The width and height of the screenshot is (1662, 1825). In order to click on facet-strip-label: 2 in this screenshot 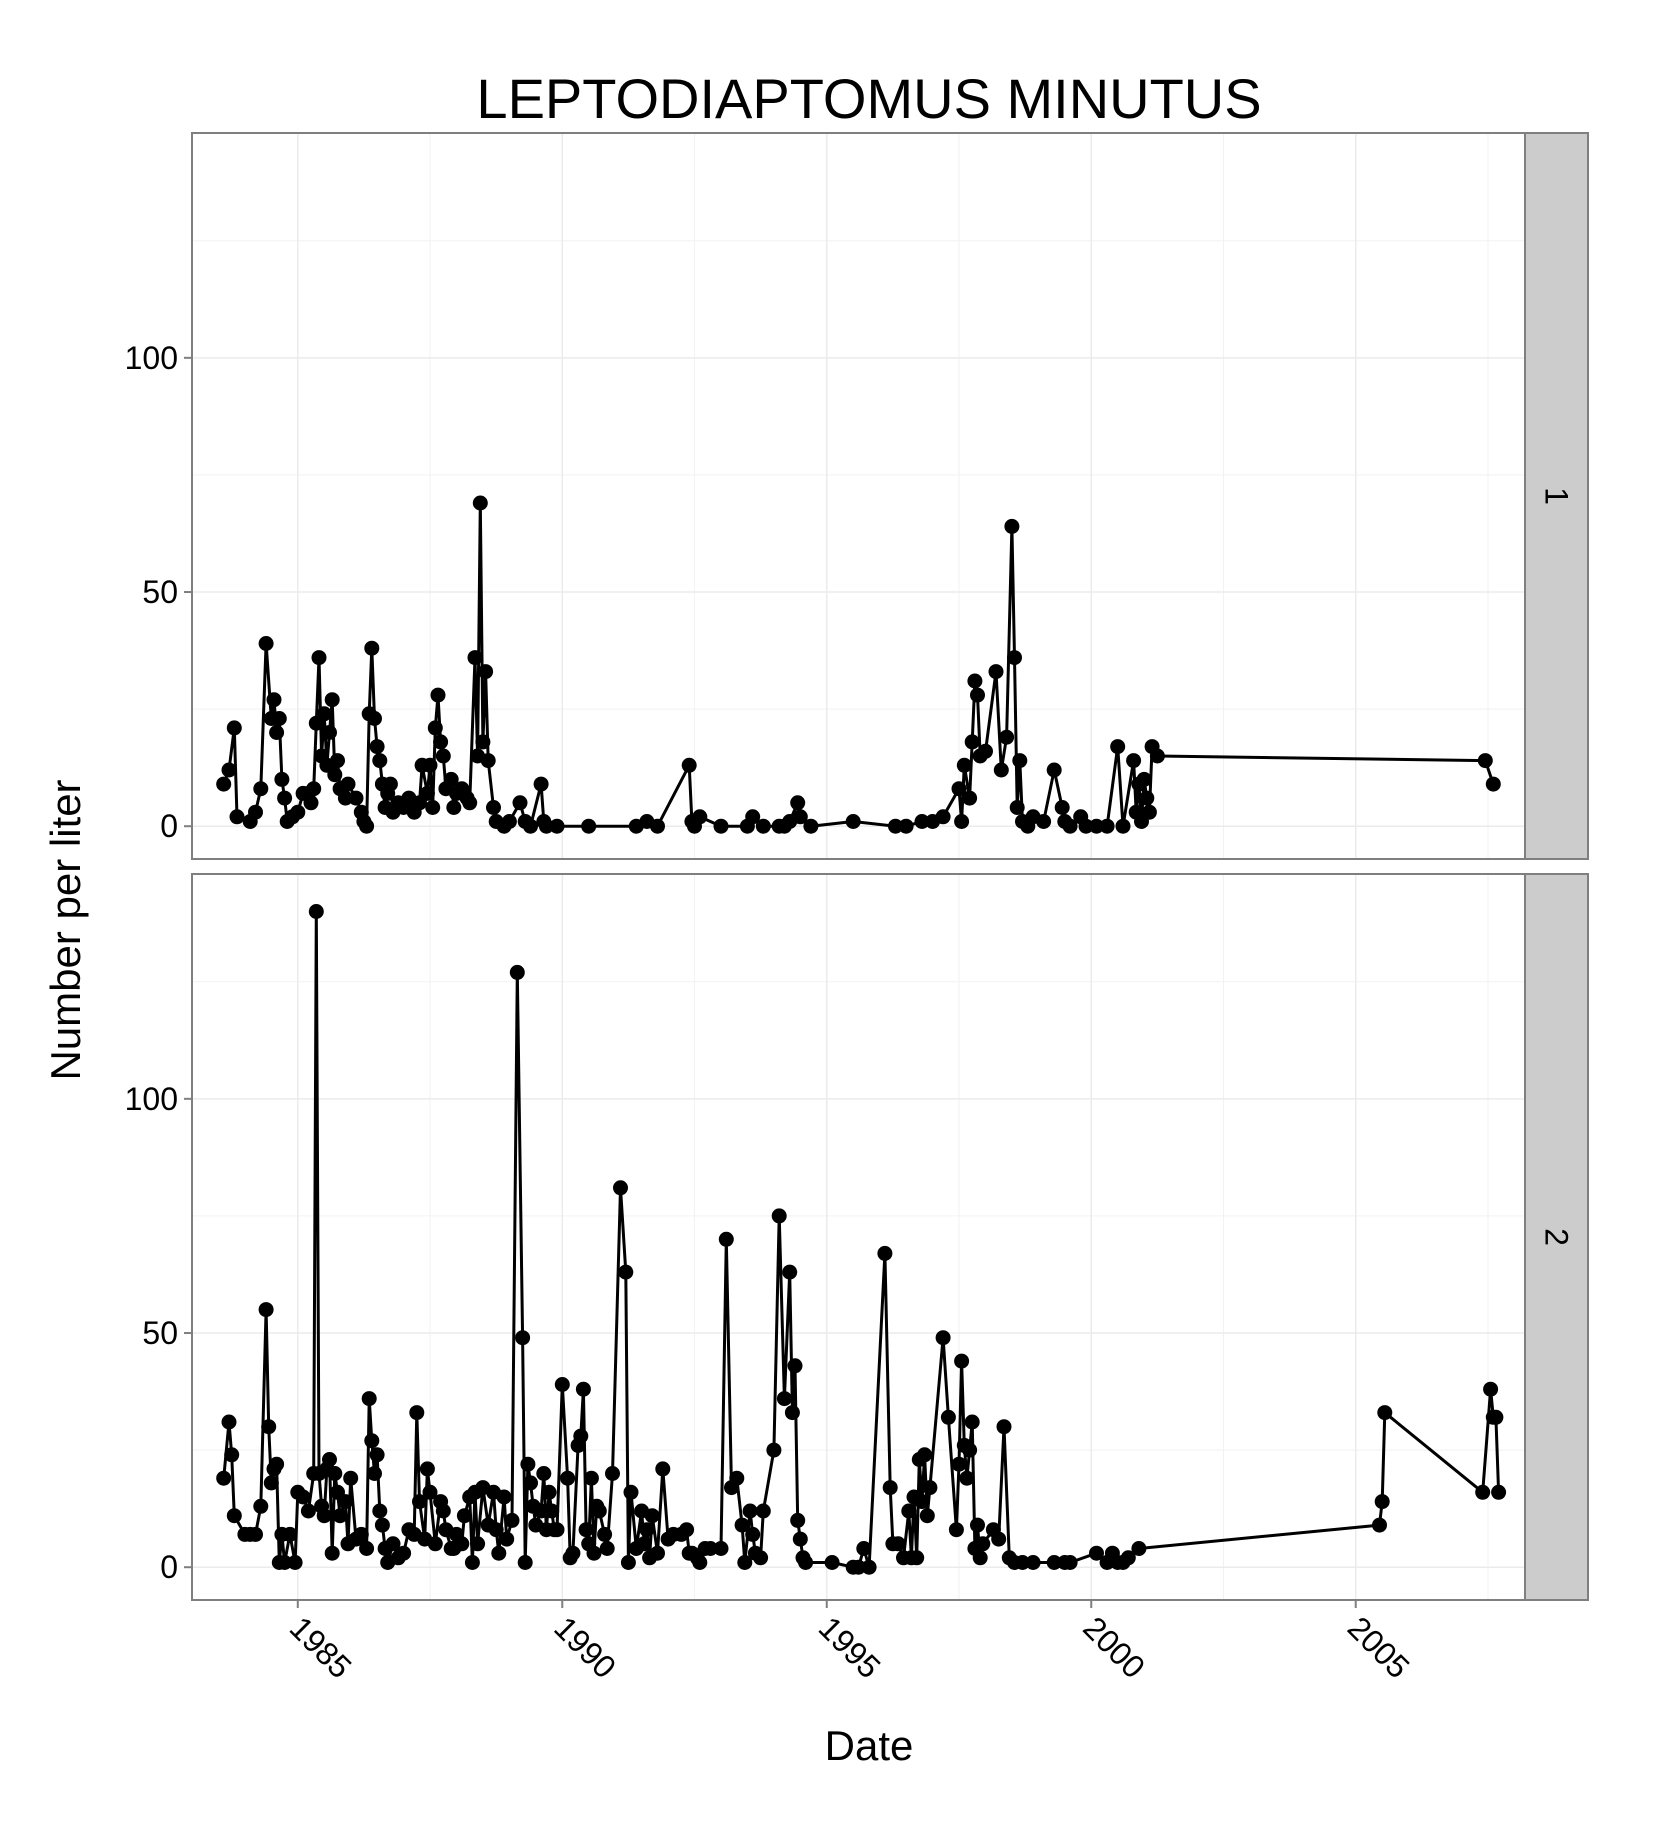, I will do `click(1557, 1237)`.